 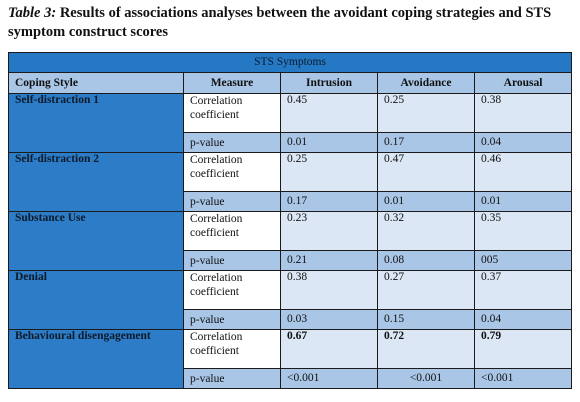 What do you see at coordinates (426, 231) in the screenshot?
I see `value-cell: 0.32` at bounding box center [426, 231].